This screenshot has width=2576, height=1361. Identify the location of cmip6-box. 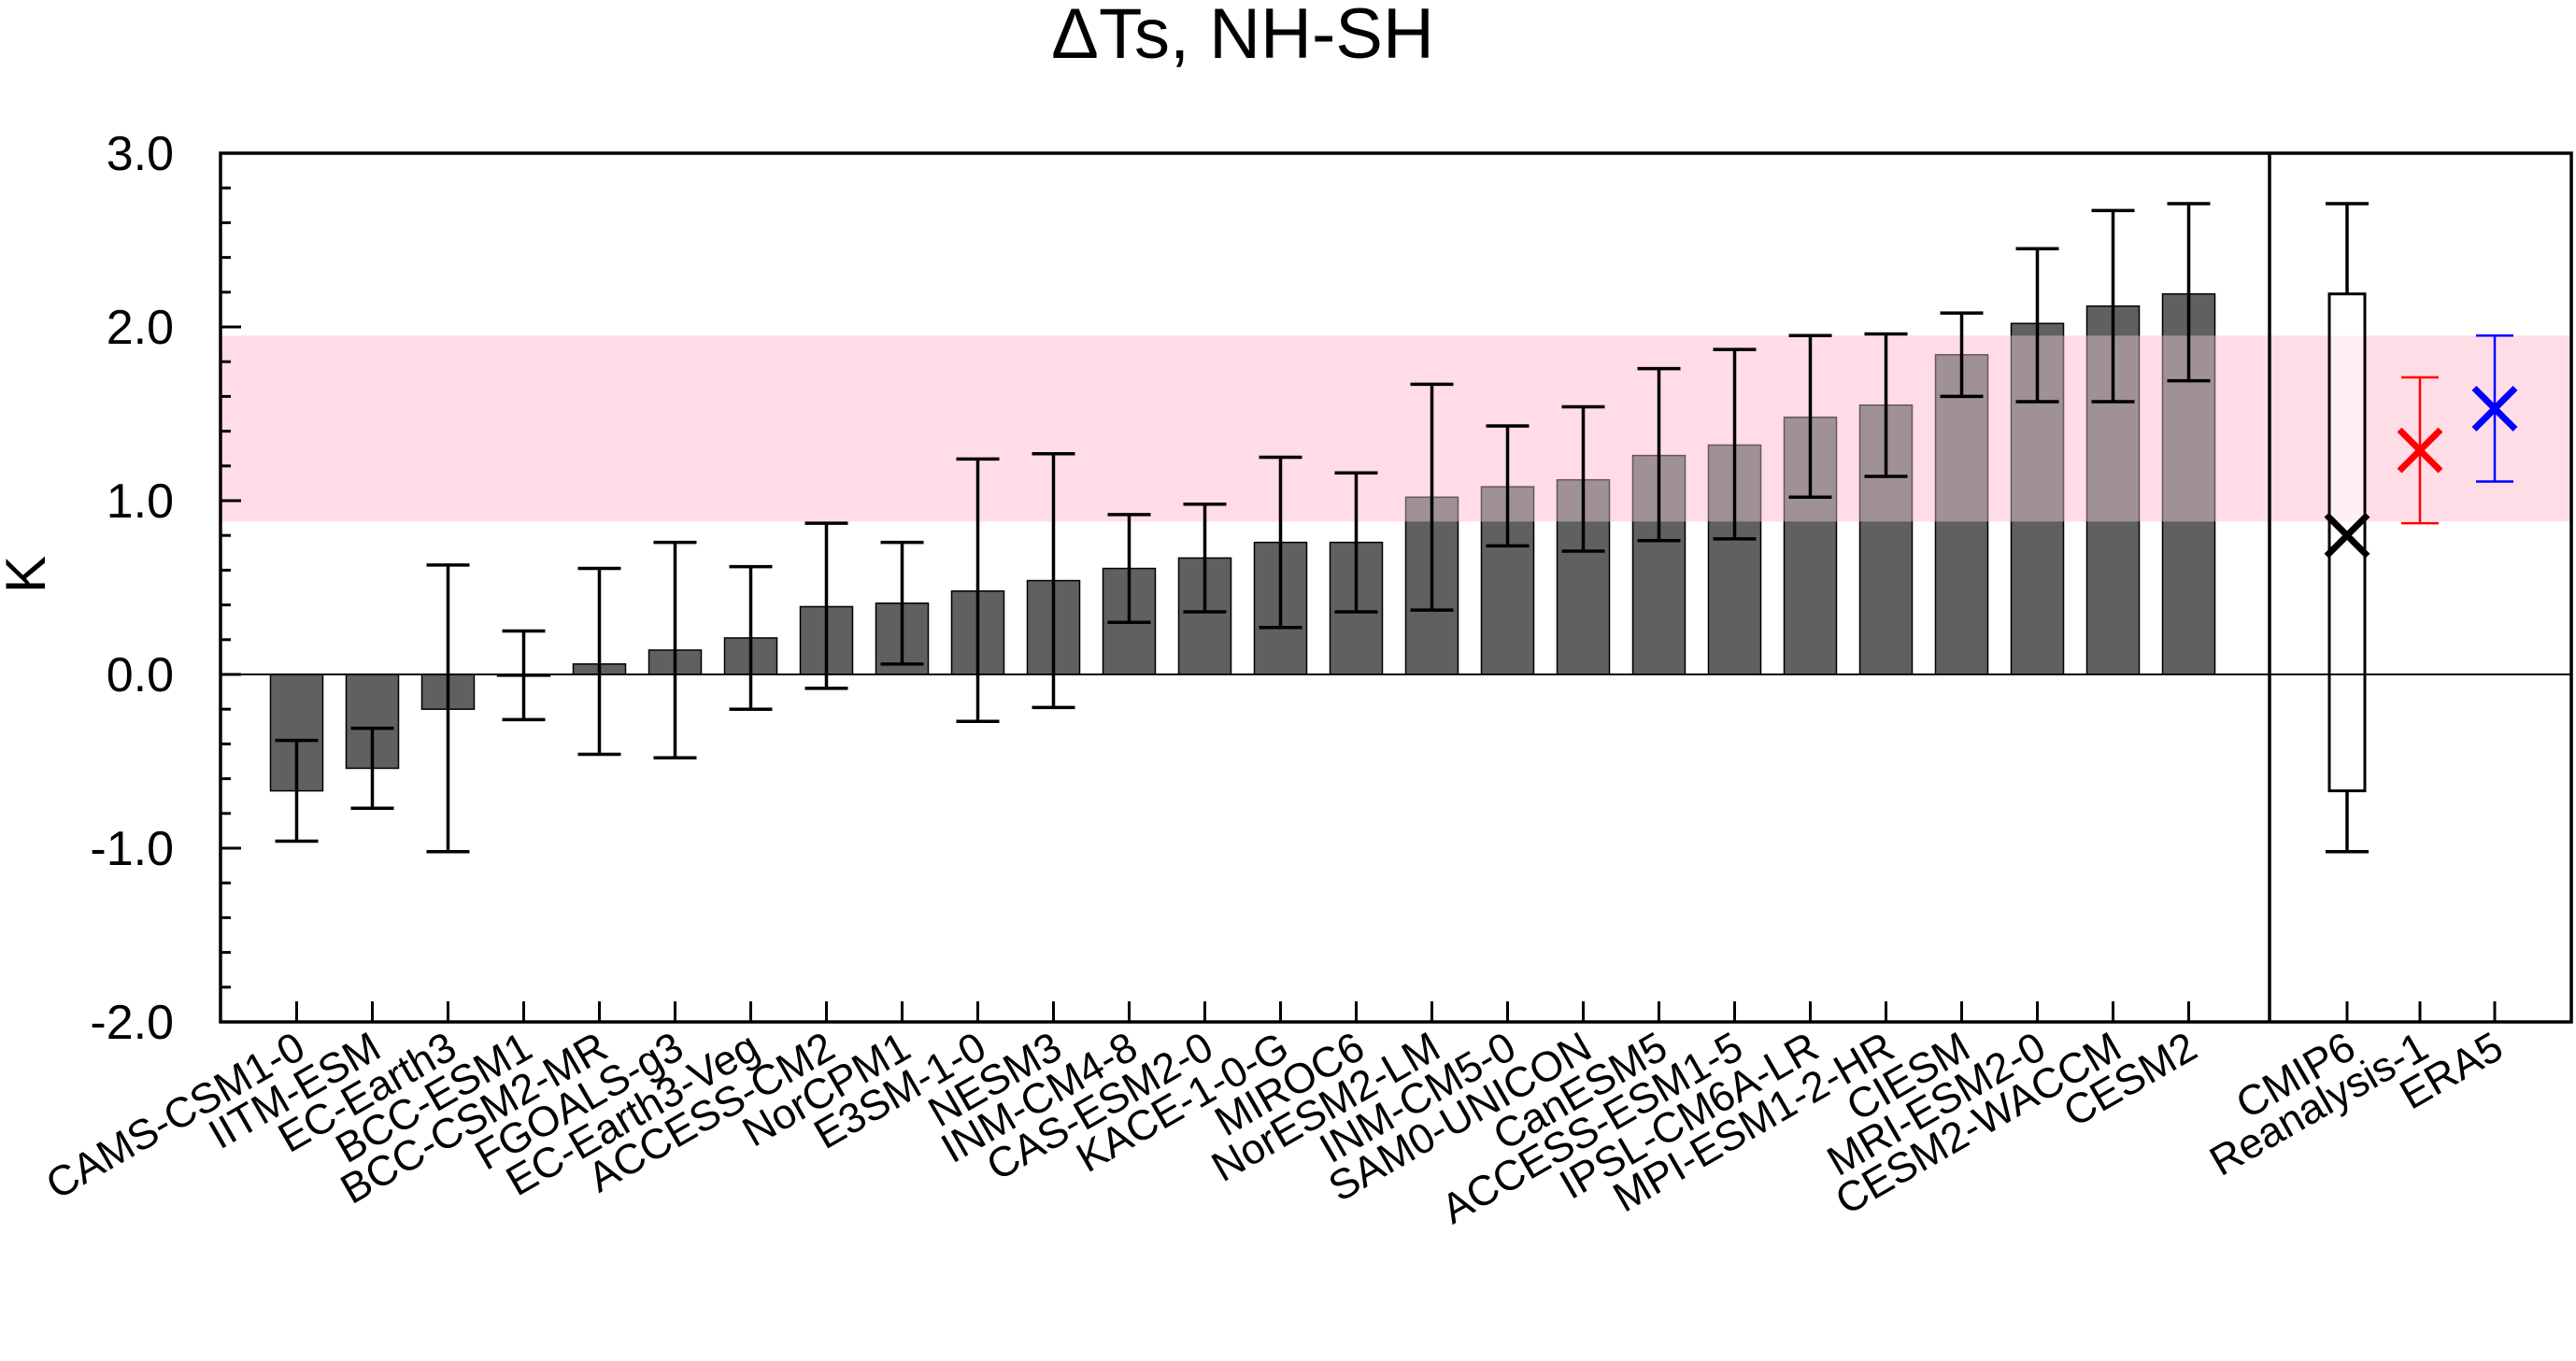
(2347, 542).